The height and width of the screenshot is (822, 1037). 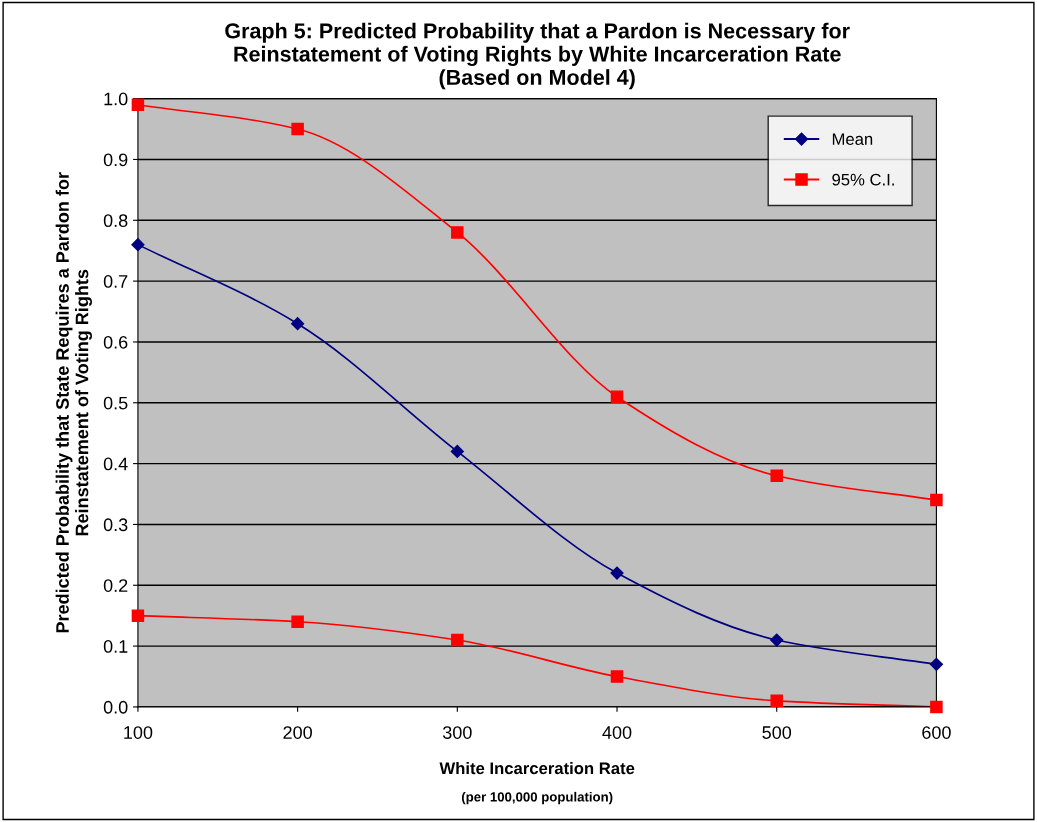 I want to click on y-tick-label: 0.3, so click(x=115, y=525).